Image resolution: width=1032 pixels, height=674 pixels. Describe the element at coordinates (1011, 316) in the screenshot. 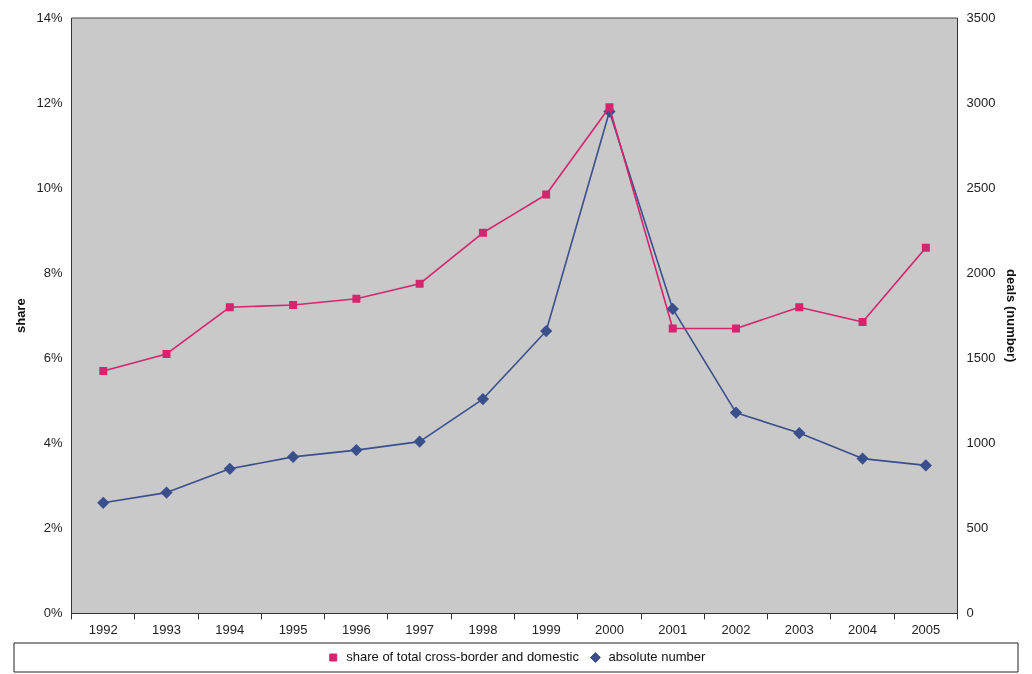

I see `y2-axis-title: deals (number)` at that location.